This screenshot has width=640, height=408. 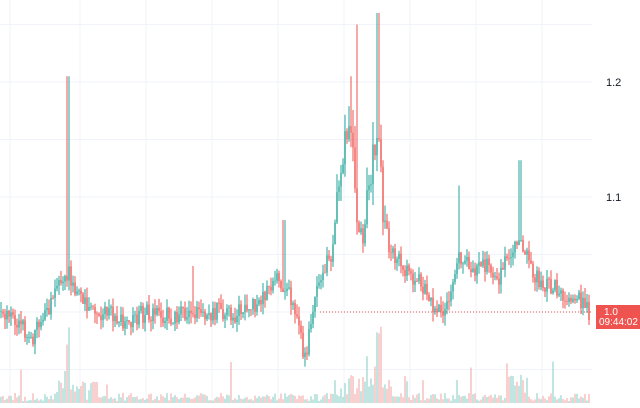 I want to click on y-tick-label: 1.2, so click(x=613, y=83).